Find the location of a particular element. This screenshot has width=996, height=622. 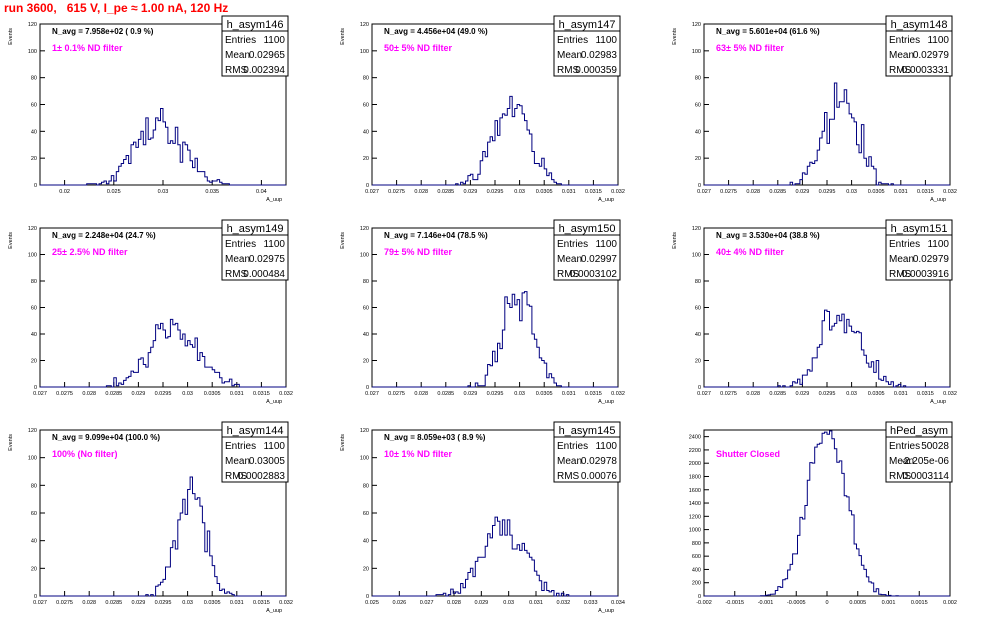

x-tick-label: 0.025 is located at coordinates (372, 603).